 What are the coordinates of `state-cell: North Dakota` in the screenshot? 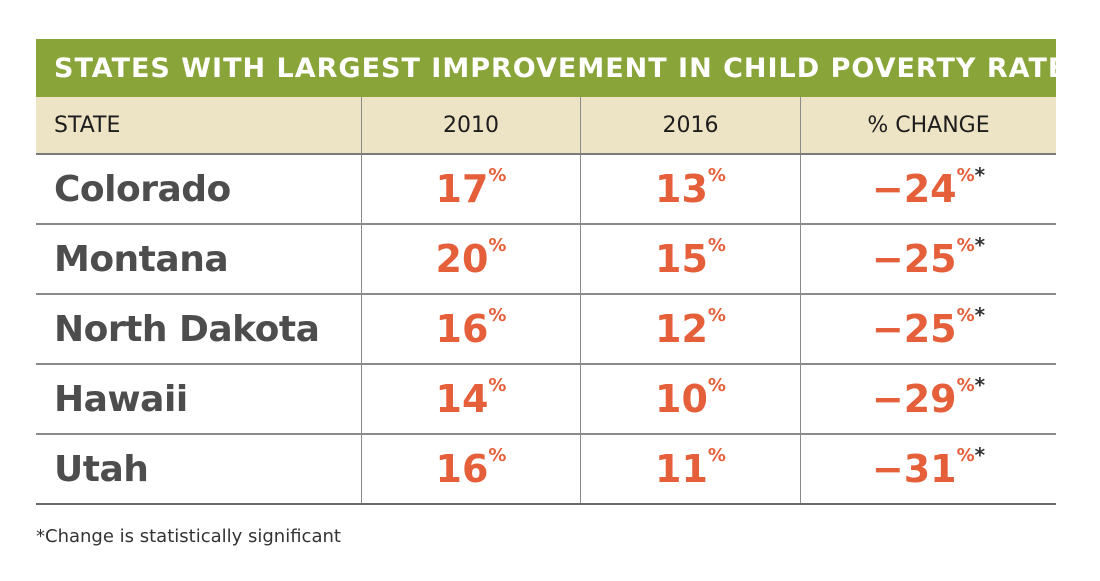 It's located at (198, 329).